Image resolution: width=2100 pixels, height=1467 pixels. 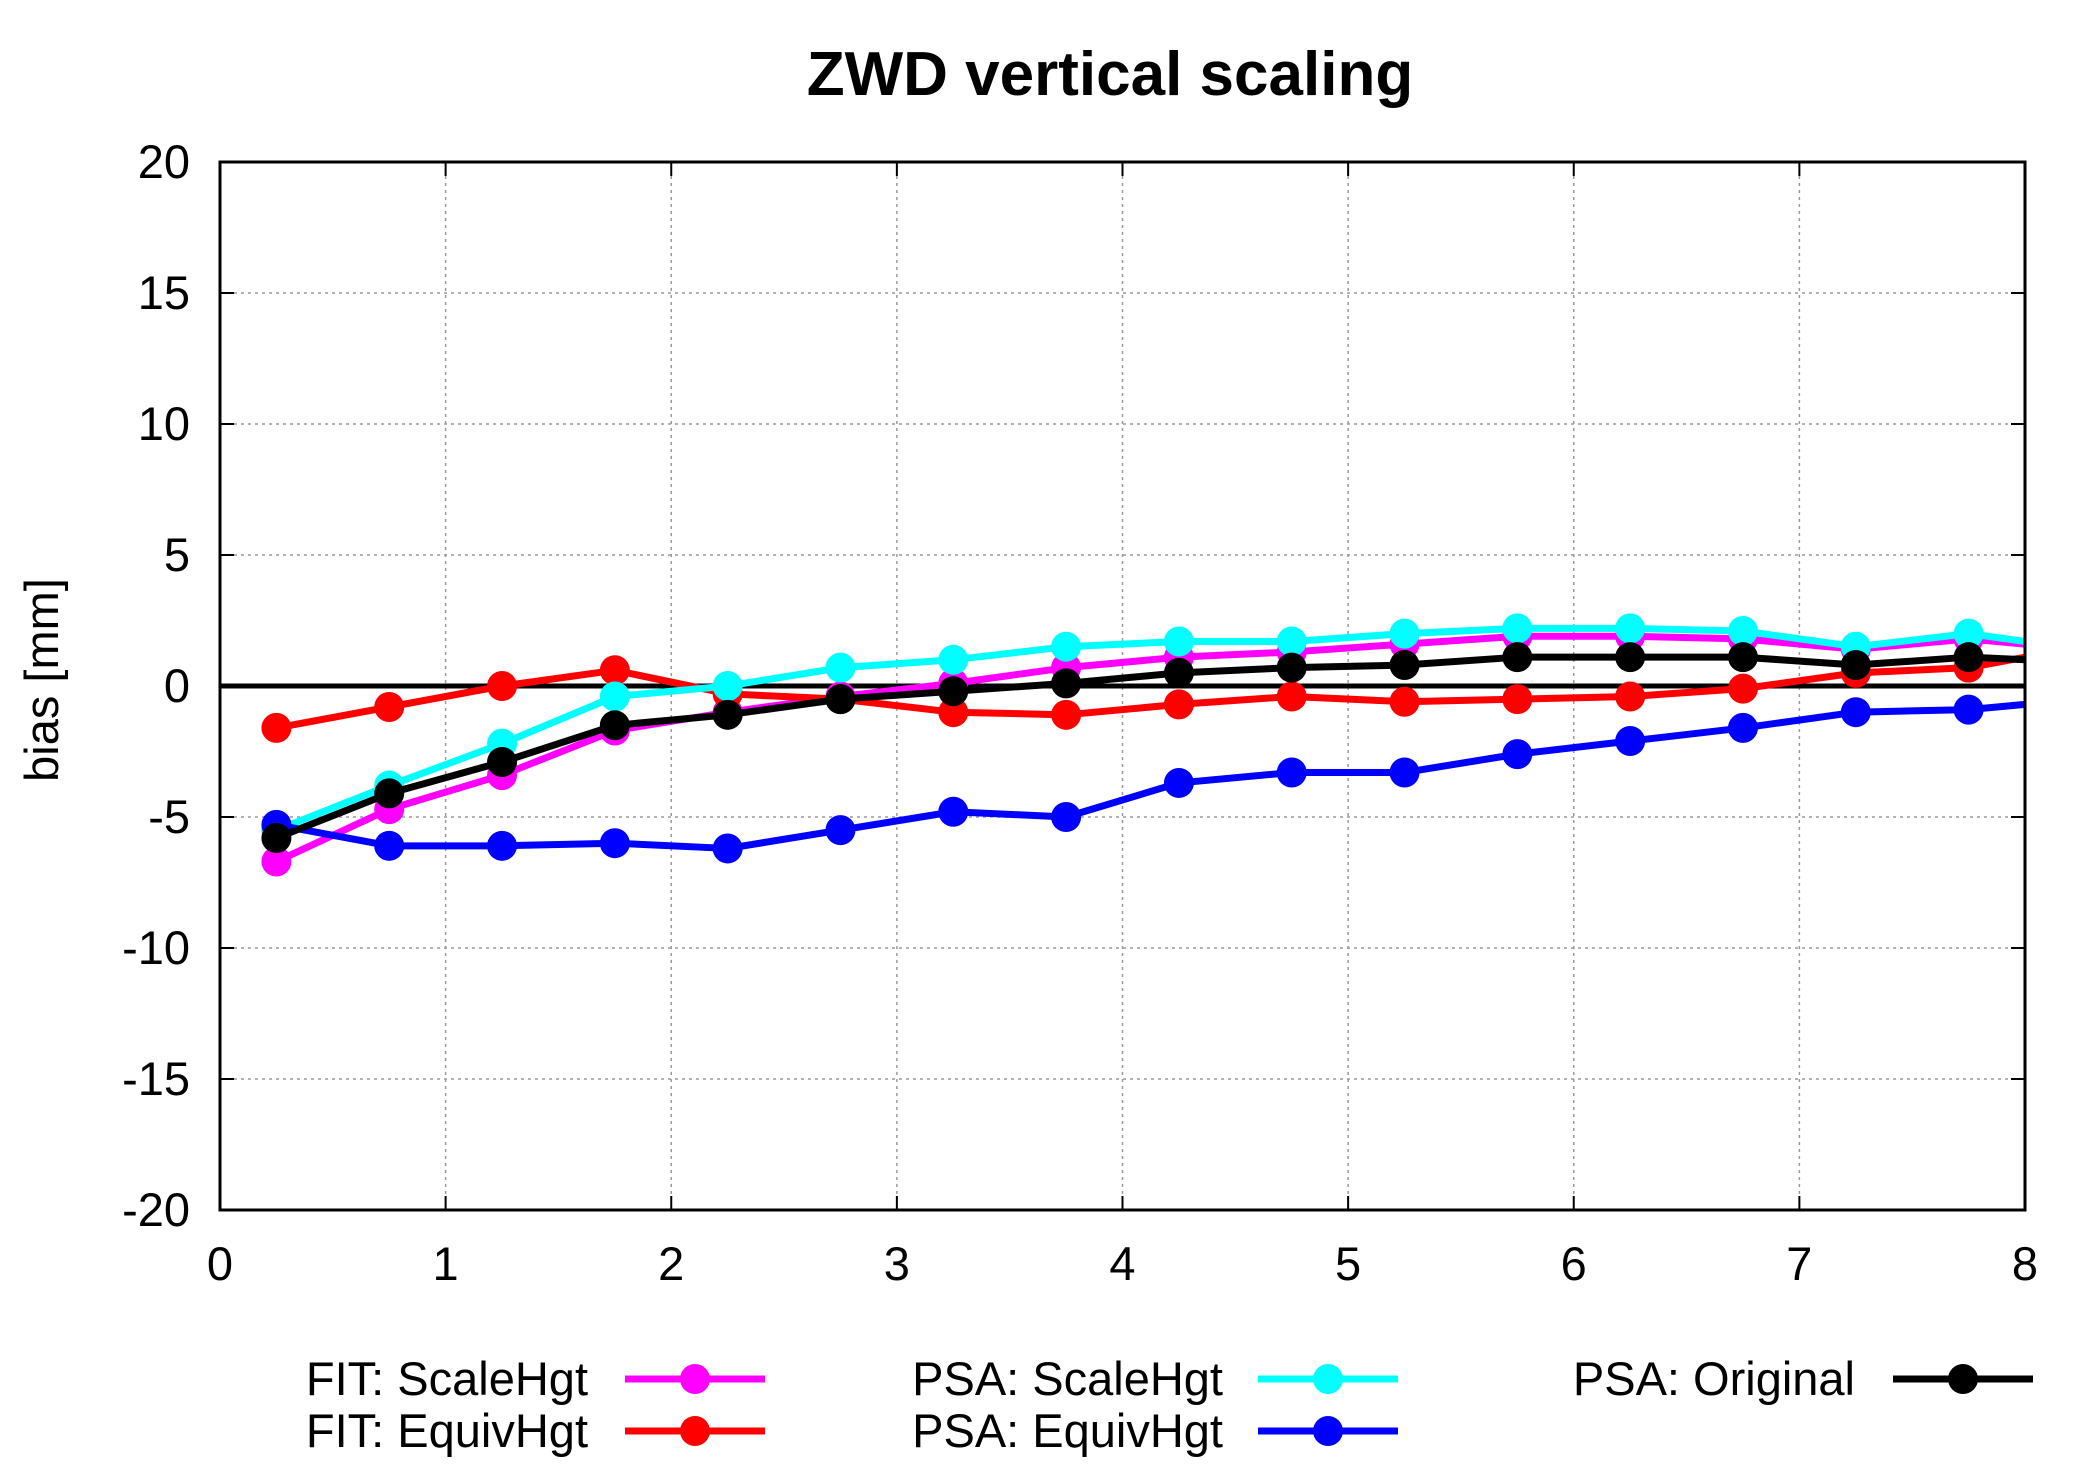 What do you see at coordinates (1122, 1263) in the screenshot?
I see `x-tick-label: 4` at bounding box center [1122, 1263].